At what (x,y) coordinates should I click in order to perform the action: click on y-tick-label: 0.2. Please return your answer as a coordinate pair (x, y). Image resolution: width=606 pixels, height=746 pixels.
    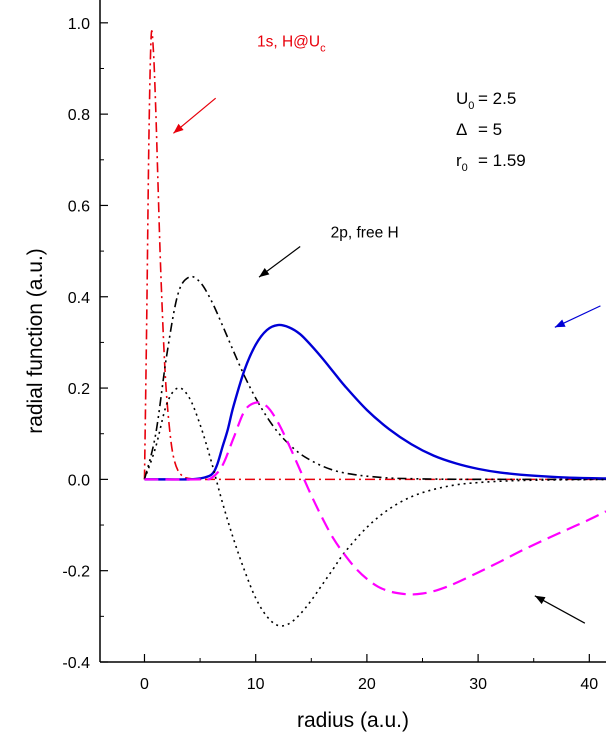
    Looking at the image, I should click on (79, 389).